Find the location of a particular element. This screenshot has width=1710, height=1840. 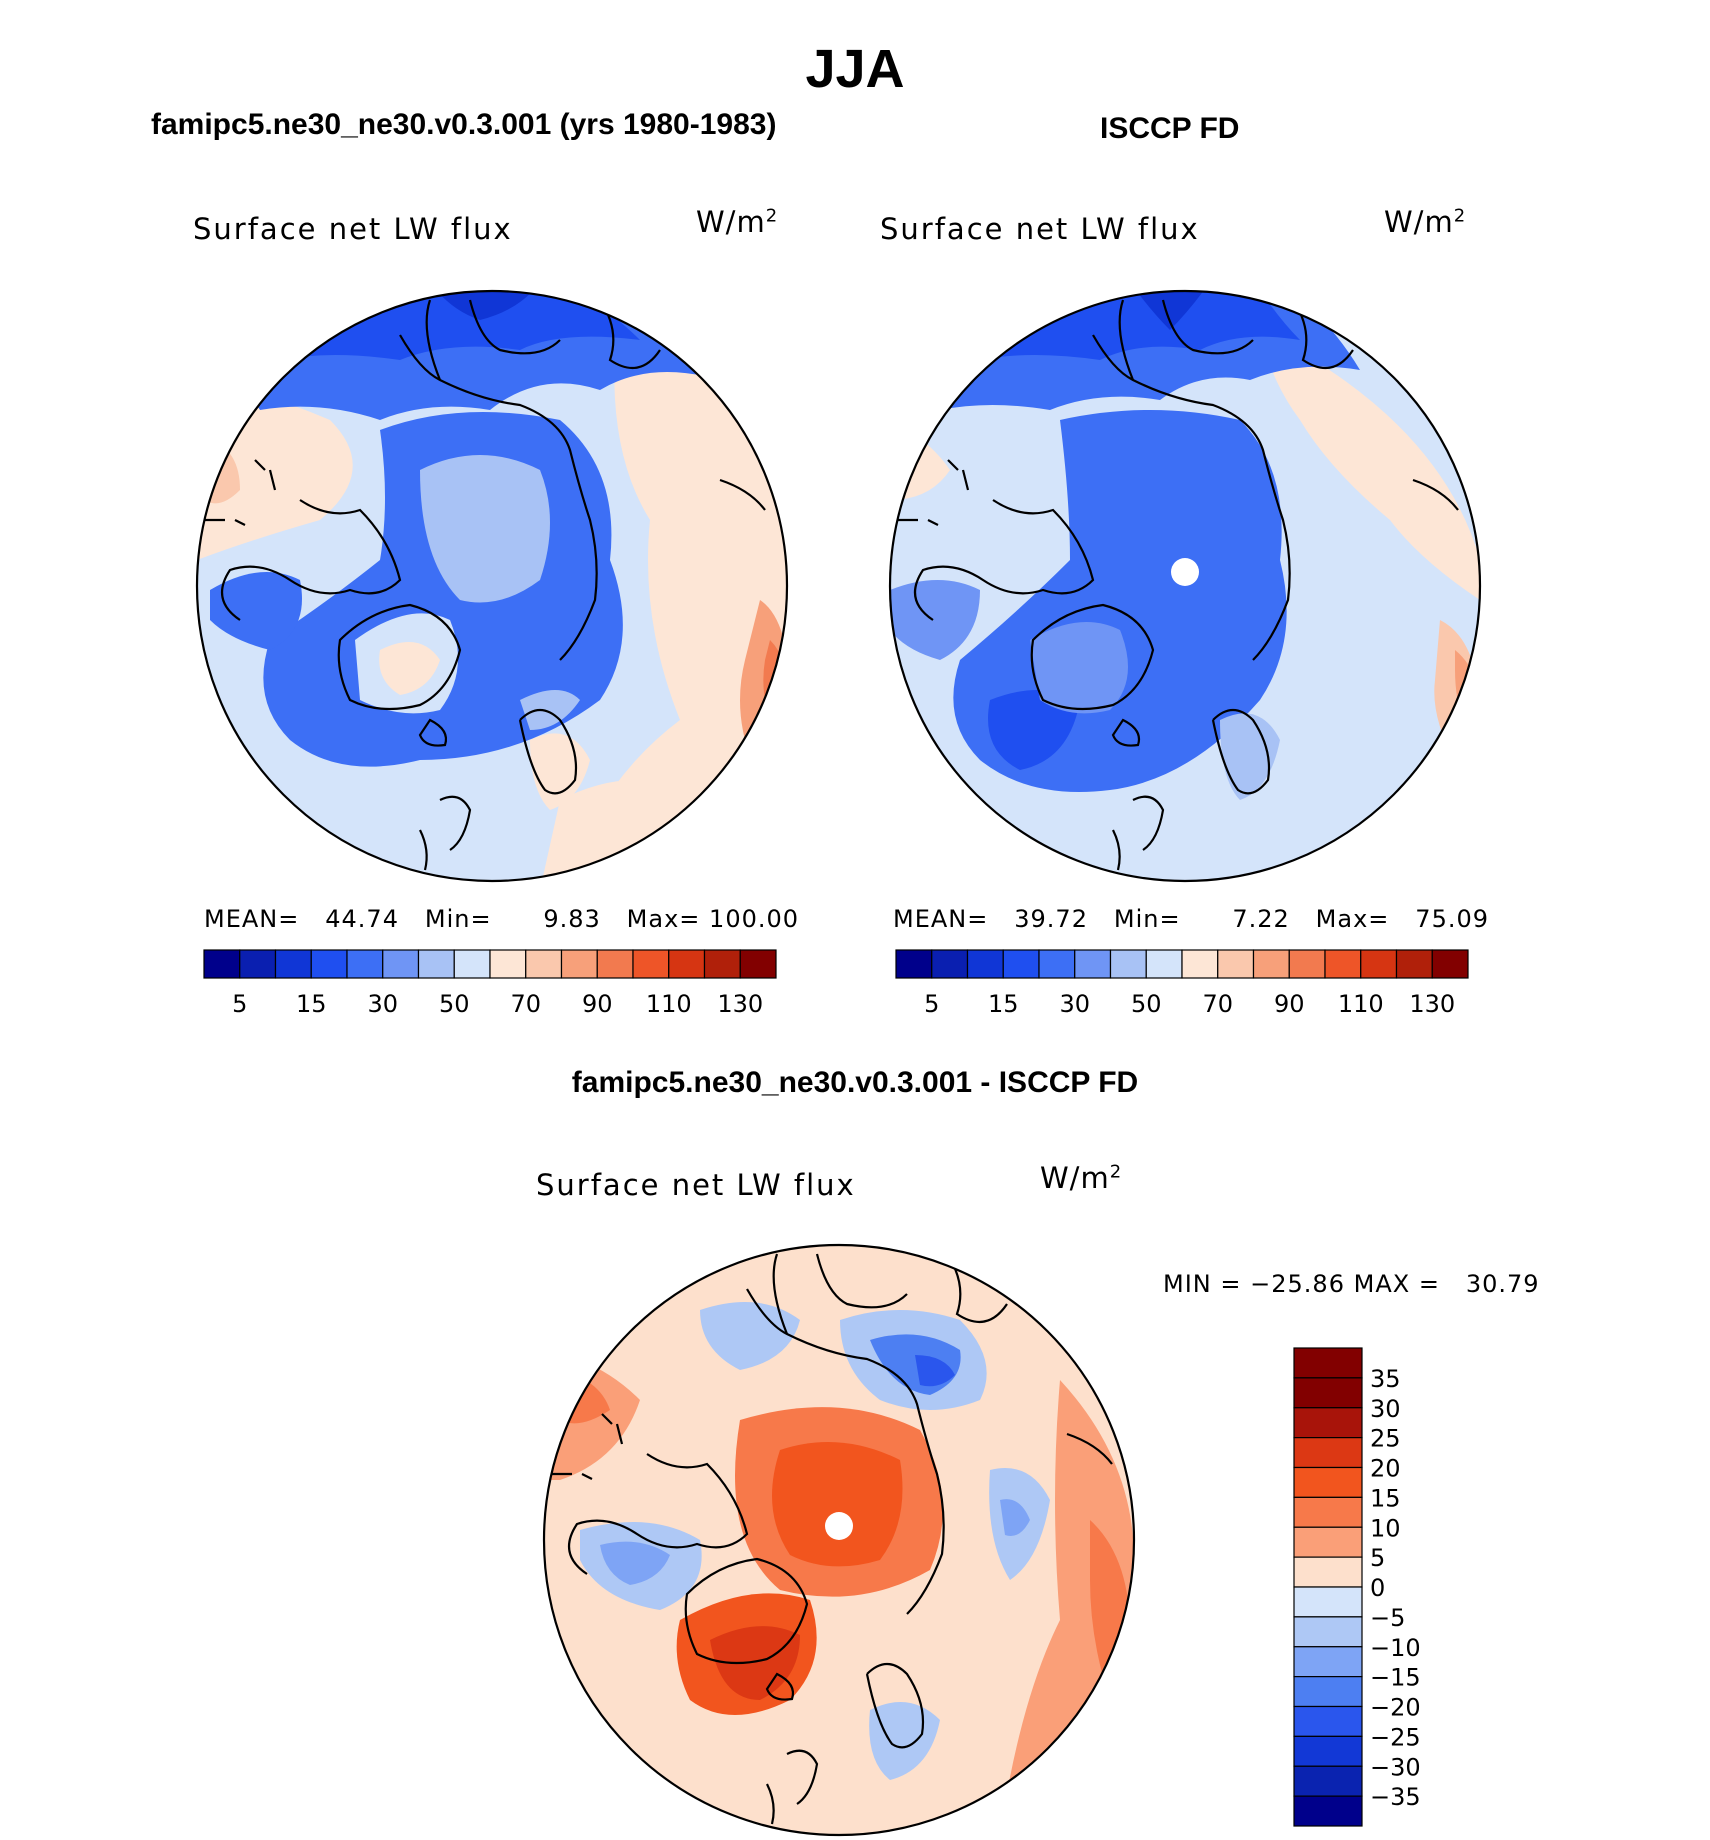

min-value: −25.86 is located at coordinates (1297, 1284).